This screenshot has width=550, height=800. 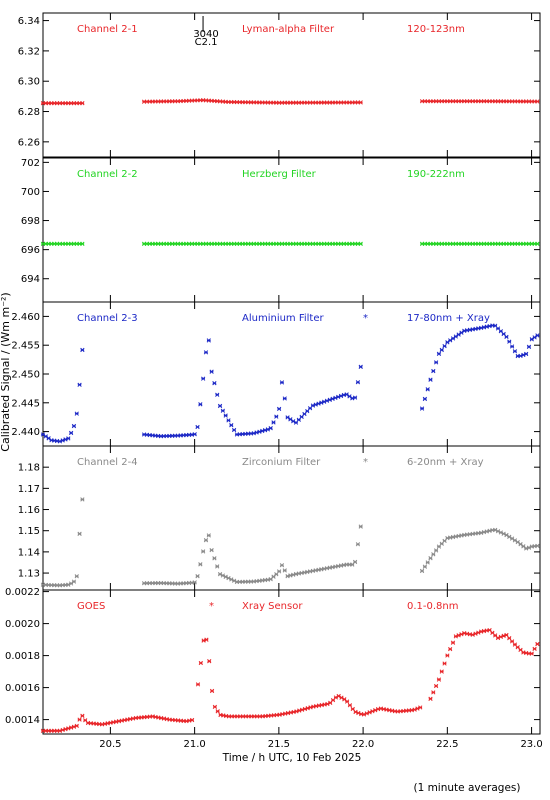 I want to click on y-tick-label: 1.14, so click(x=29, y=552).